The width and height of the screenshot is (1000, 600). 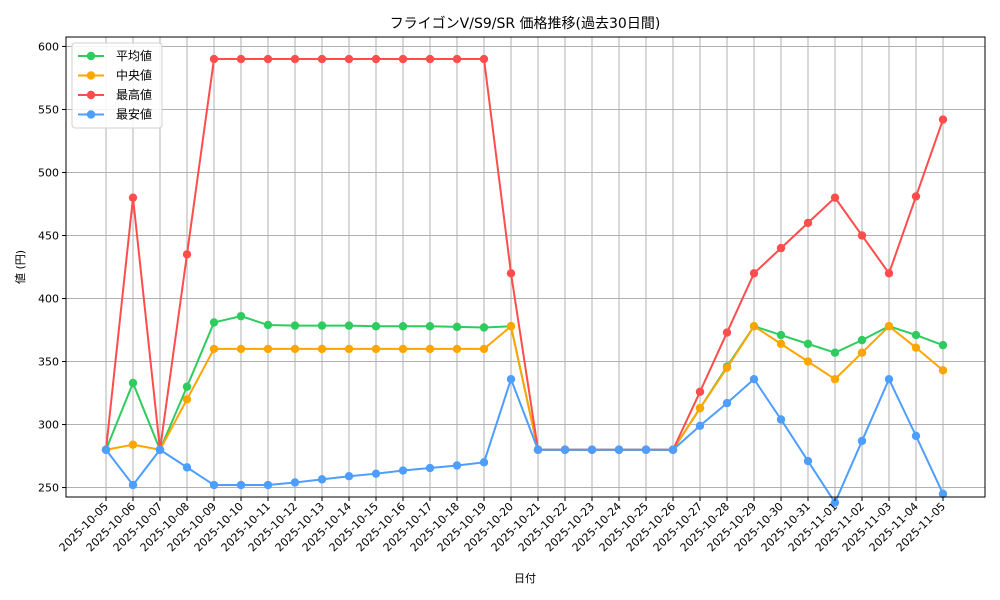 I want to click on y-axis-ticks: 250 300 350 400 450 500 550 600, so click(x=52, y=267).